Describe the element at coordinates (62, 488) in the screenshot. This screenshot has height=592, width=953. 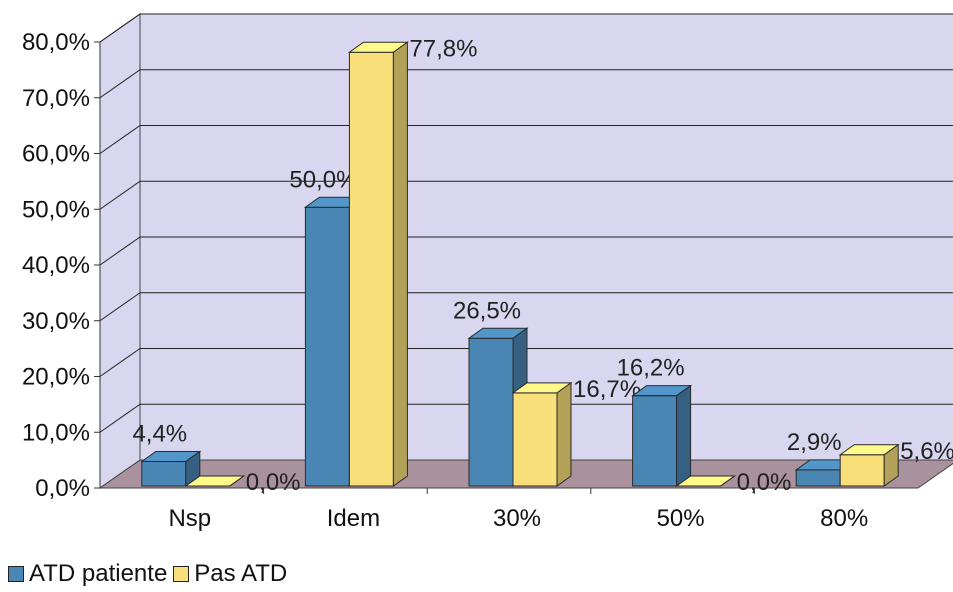
I see `y-tick-label: 0,0%` at that location.